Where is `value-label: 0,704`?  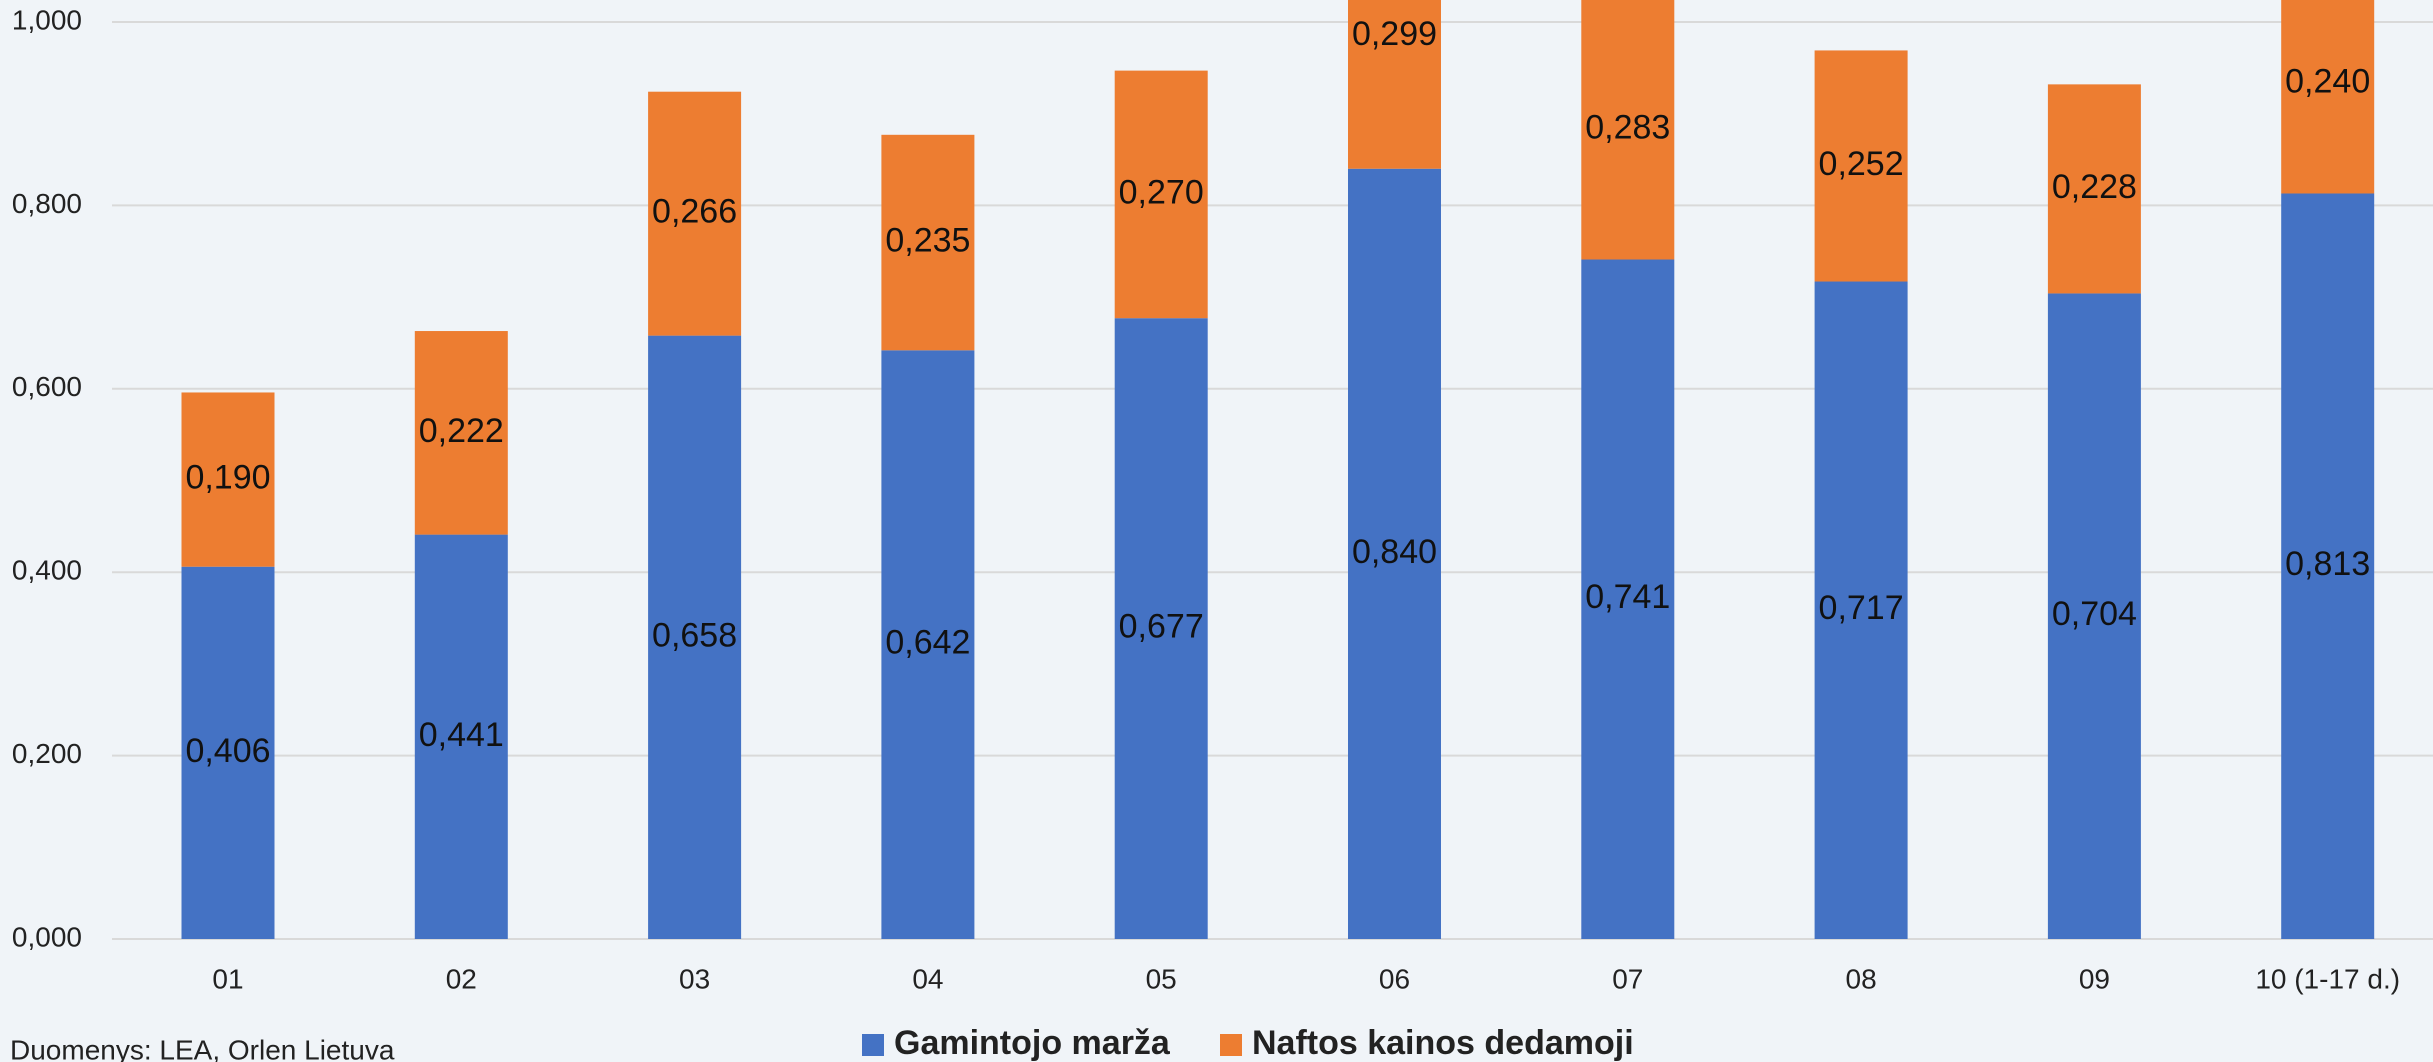
value-label: 0,704 is located at coordinates (2094, 614).